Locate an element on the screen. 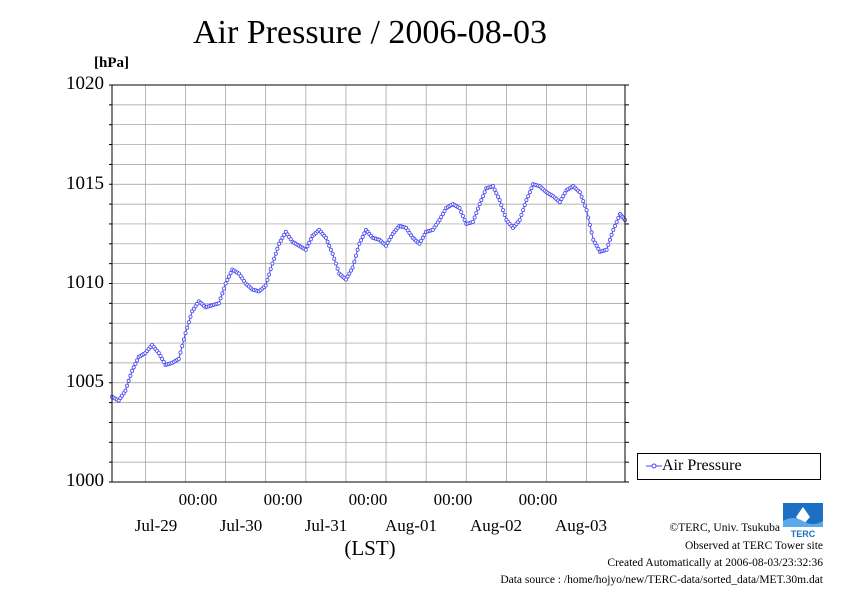 This screenshot has width=842, height=595. y-tick-label: 1000 is located at coordinates (85, 480).